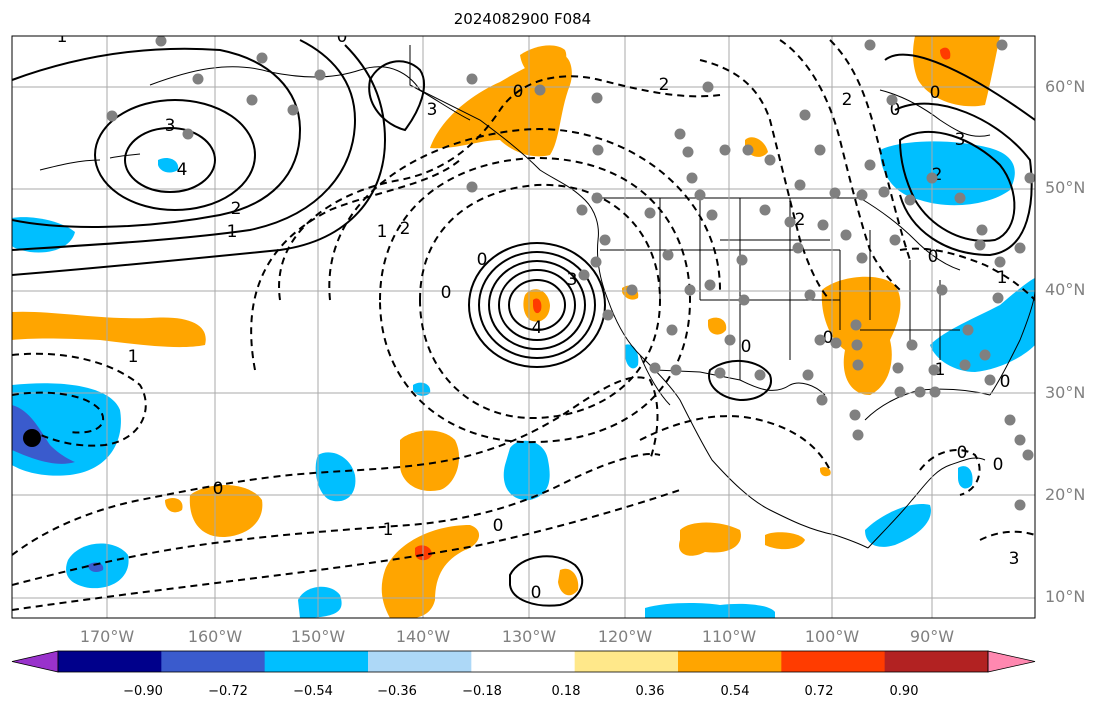 This screenshot has width=1105, height=712. I want to click on colorbar-frame, so click(523, 661).